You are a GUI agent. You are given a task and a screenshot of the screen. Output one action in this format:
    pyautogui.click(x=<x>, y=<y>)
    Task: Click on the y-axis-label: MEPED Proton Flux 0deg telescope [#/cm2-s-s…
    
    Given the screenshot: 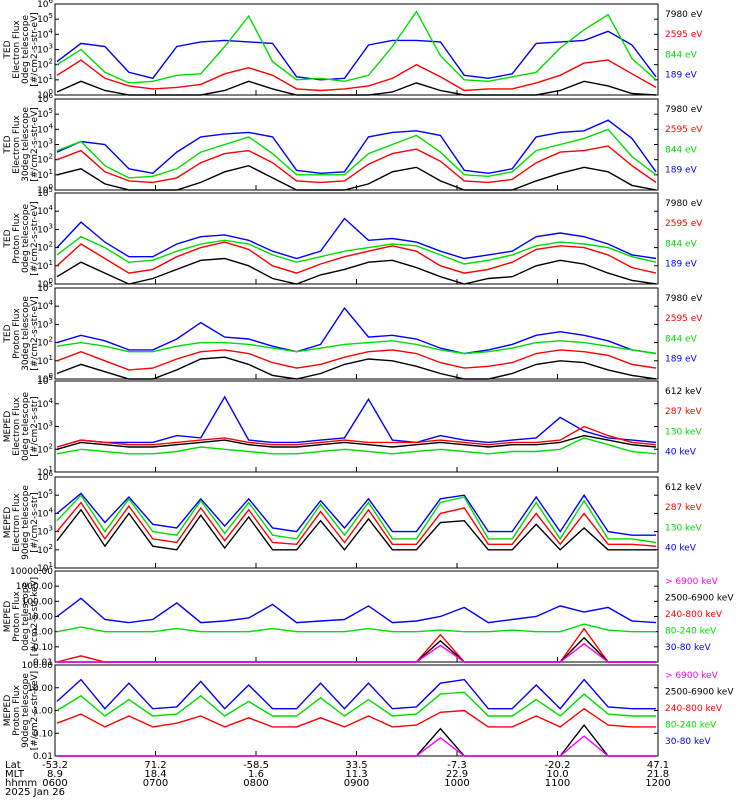 What is the action you would take?
    pyautogui.click(x=21, y=616)
    